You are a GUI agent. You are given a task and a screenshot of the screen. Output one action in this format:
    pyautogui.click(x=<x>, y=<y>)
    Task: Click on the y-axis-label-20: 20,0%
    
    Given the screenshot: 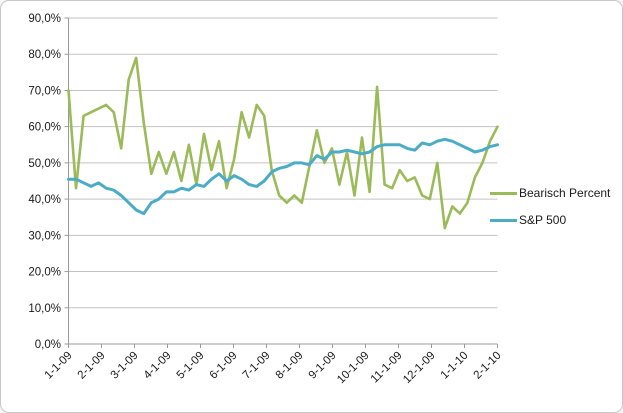 What is the action you would take?
    pyautogui.click(x=44, y=273)
    